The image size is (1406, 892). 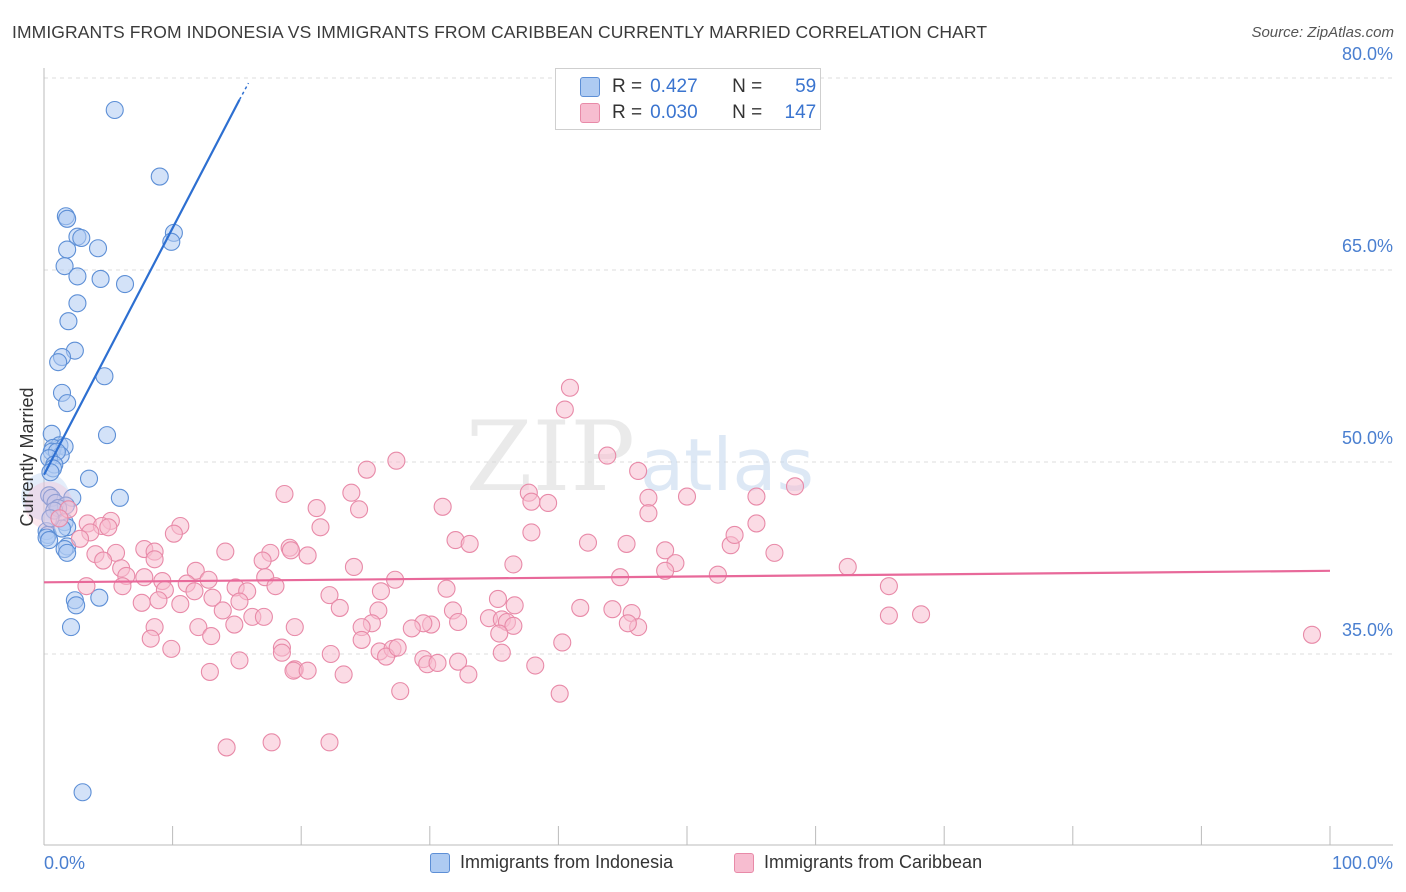 I want to click on y-tick-label: 65.0%, so click(x=1367, y=246).